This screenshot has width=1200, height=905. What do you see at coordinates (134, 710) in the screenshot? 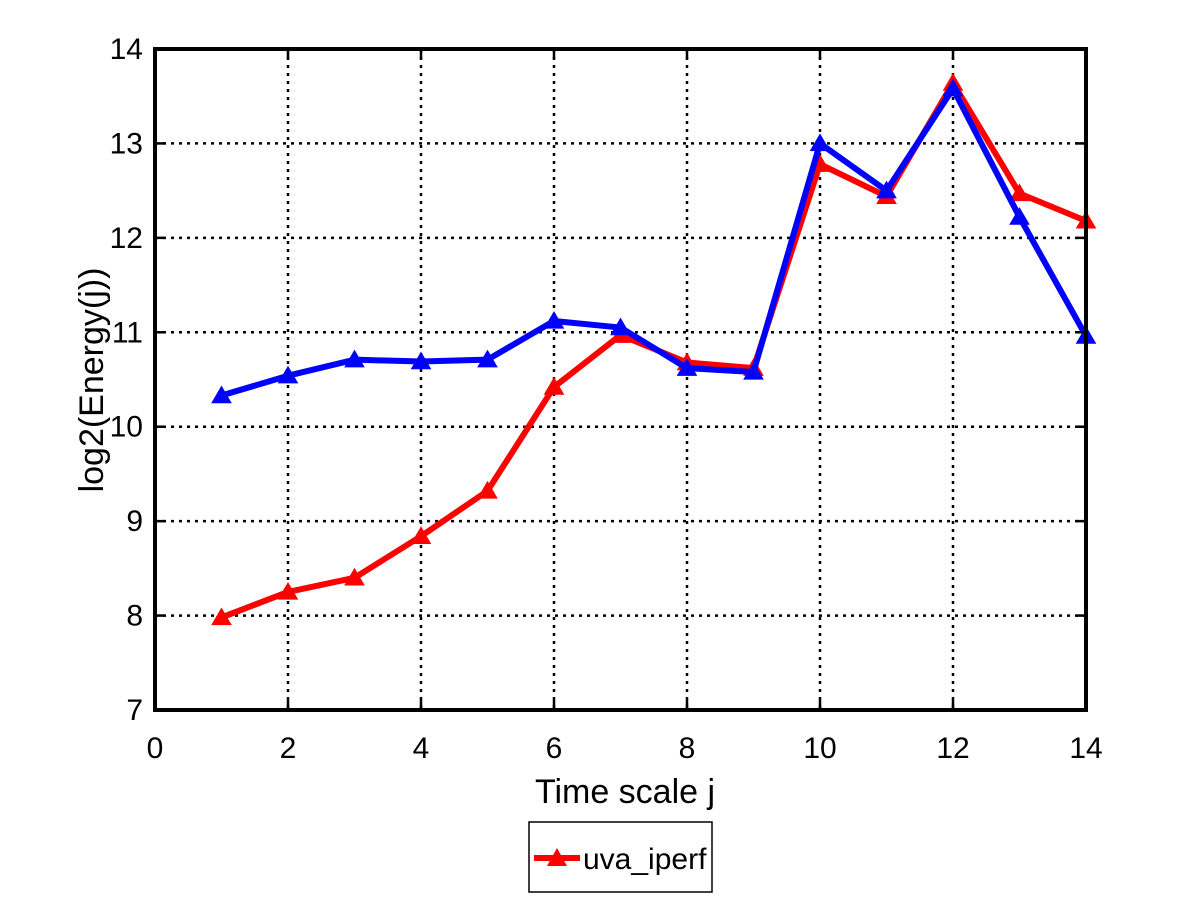
I see `y-tick-label: 7` at bounding box center [134, 710].